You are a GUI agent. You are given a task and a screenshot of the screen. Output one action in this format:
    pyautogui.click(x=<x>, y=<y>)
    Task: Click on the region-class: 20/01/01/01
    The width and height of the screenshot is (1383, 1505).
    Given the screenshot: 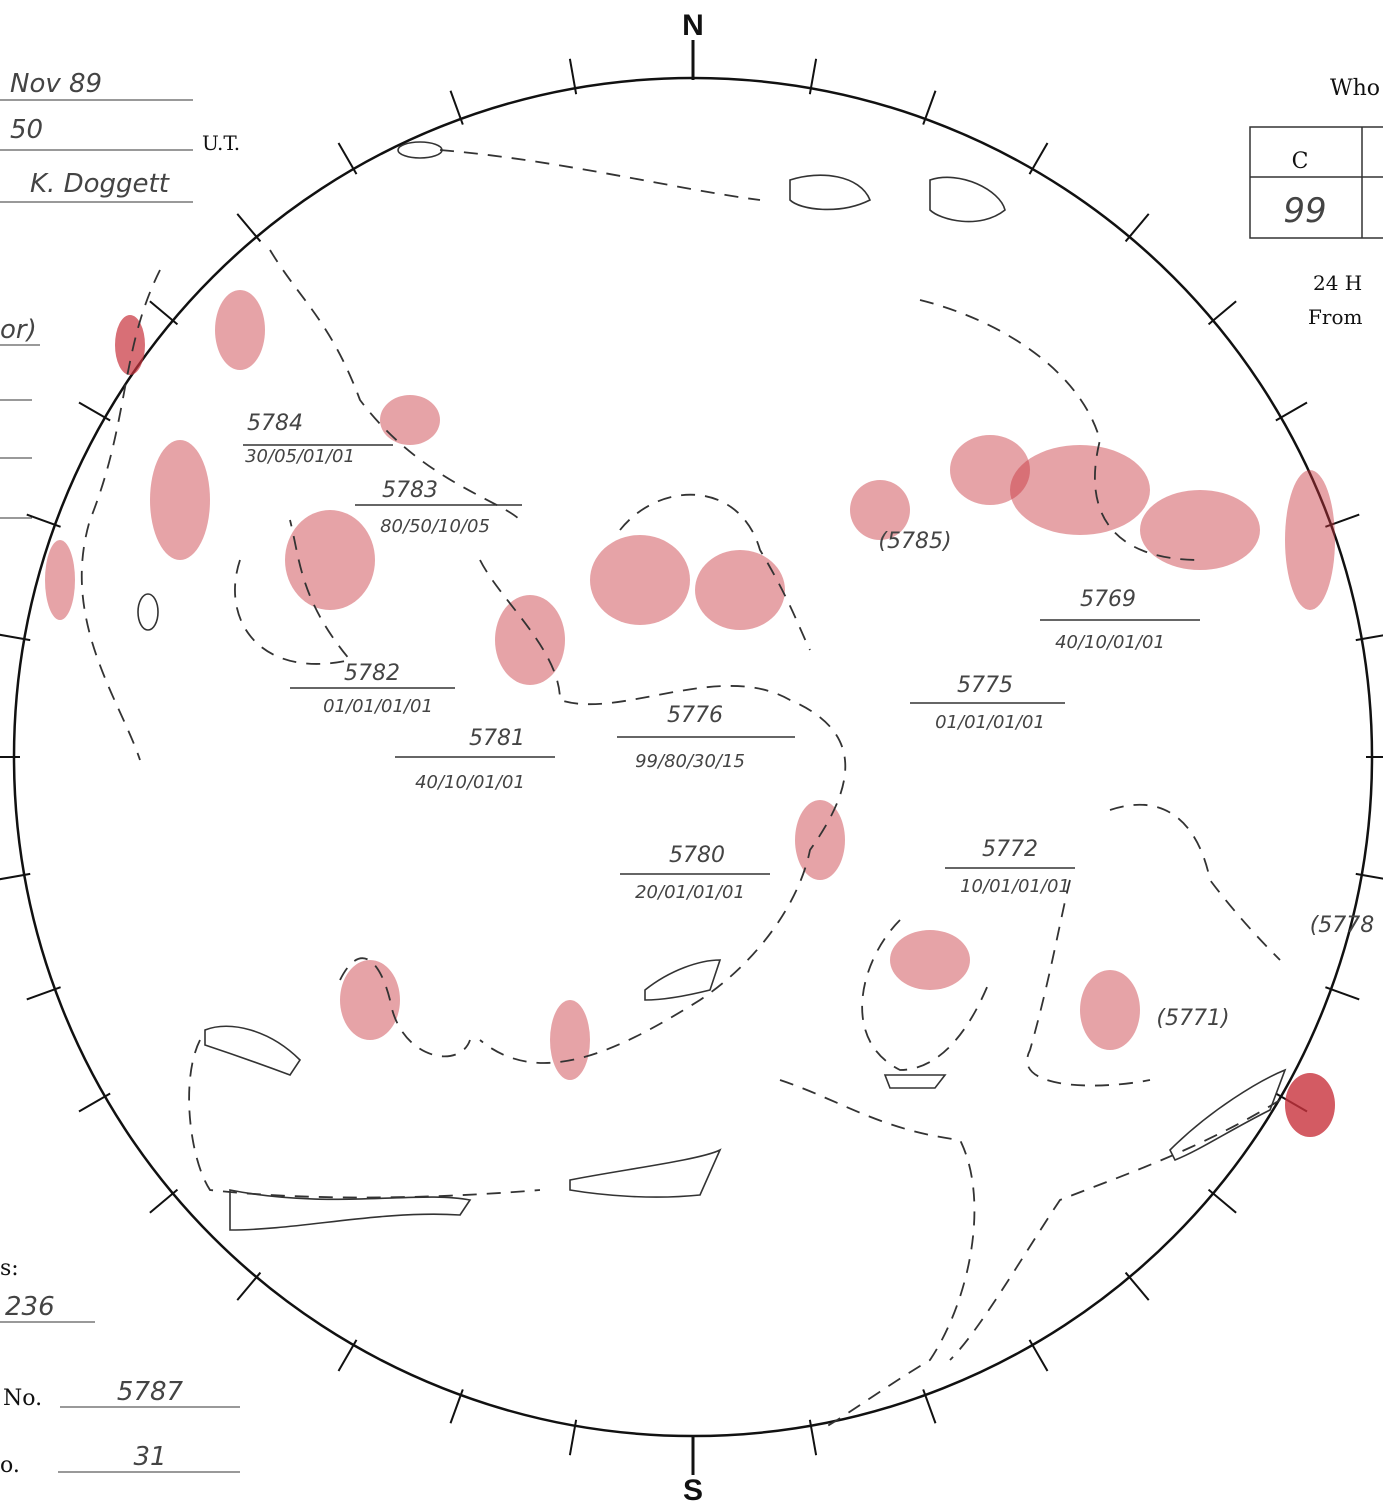 What is the action you would take?
    pyautogui.click(x=690, y=892)
    